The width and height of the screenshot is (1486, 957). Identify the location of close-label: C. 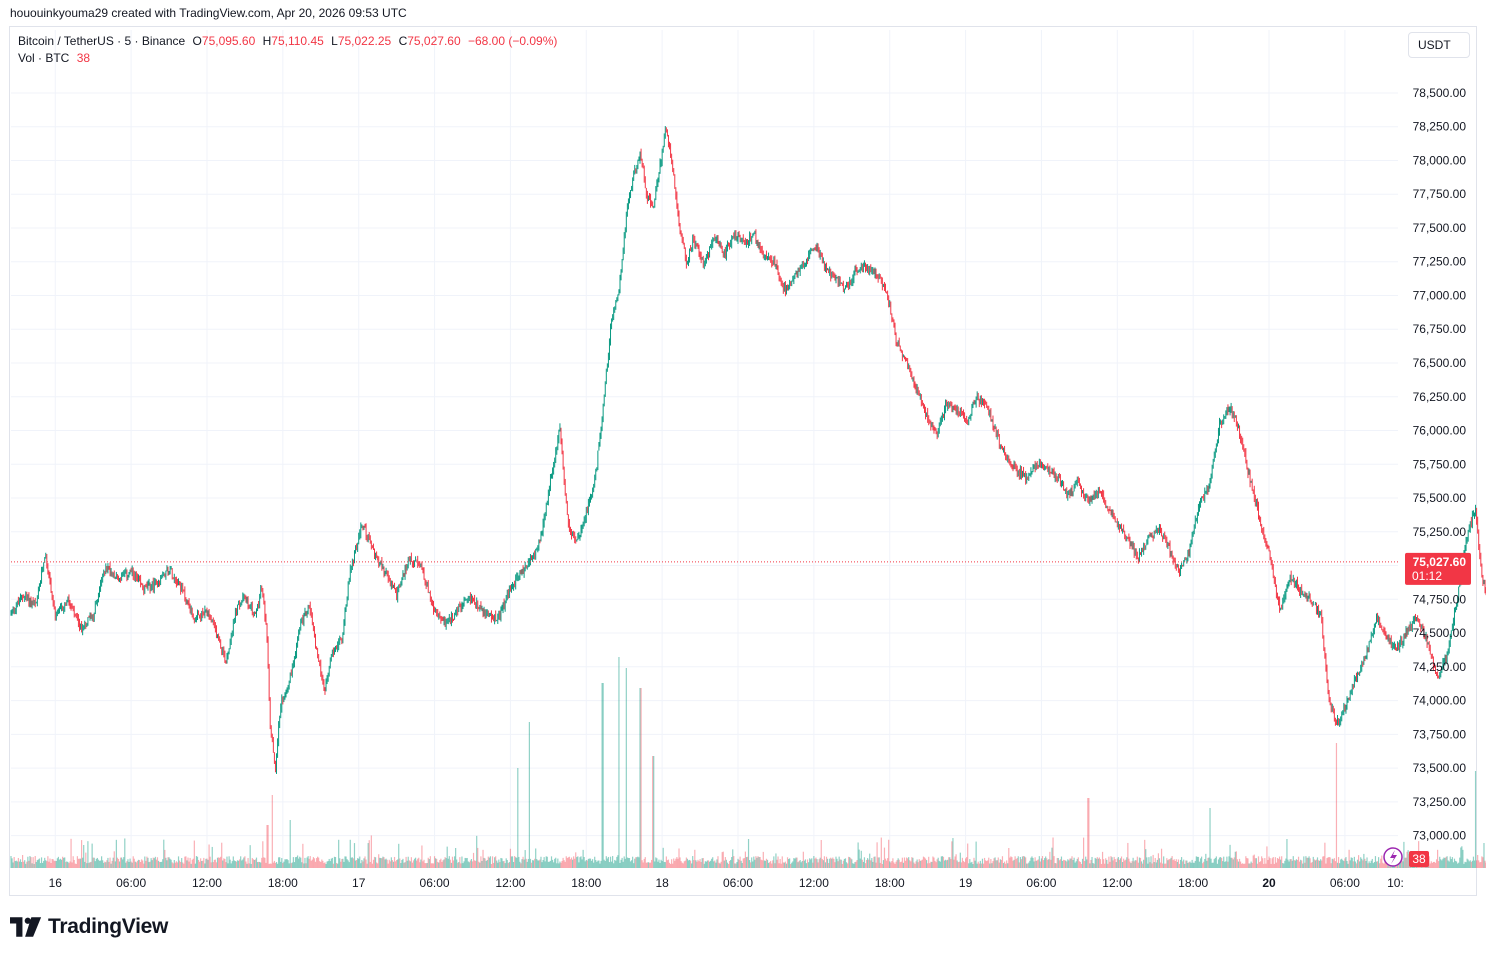
(403, 41).